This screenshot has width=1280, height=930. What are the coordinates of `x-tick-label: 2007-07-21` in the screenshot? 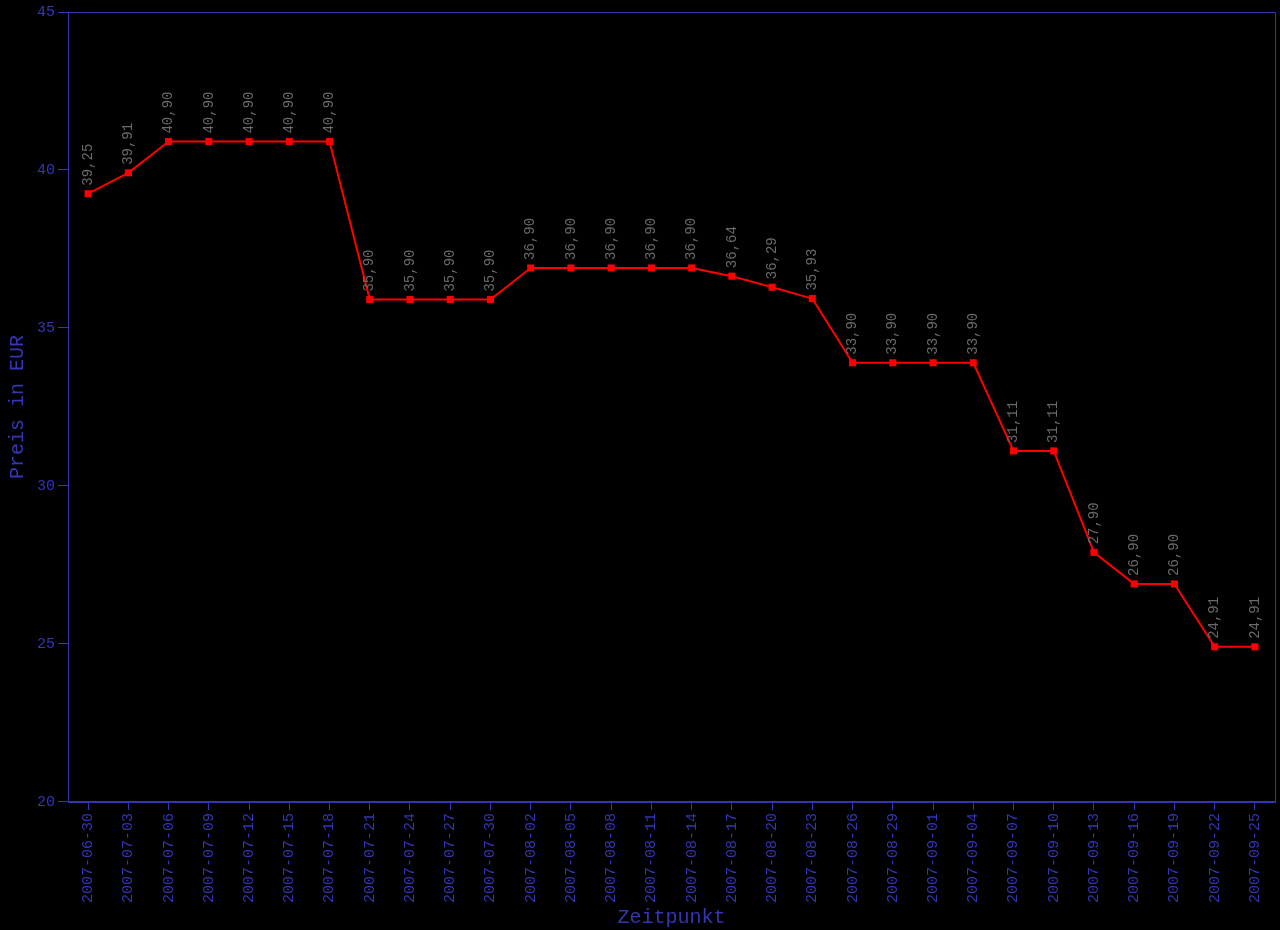 It's located at (370, 857).